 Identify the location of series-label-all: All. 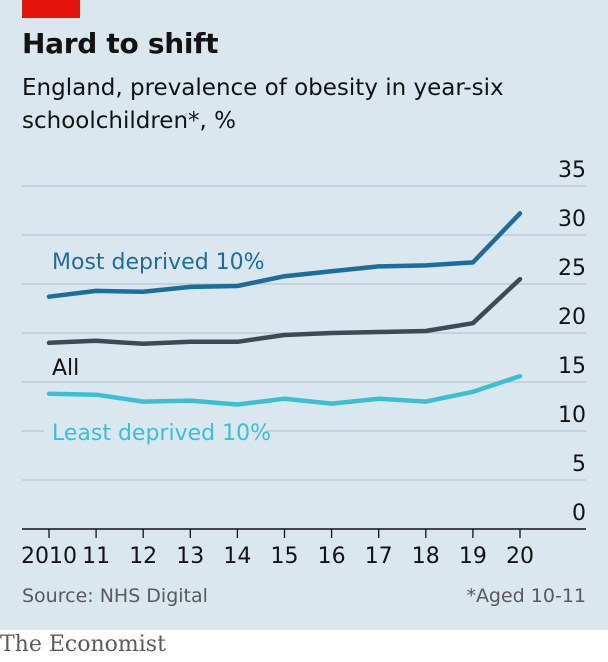
(65, 368).